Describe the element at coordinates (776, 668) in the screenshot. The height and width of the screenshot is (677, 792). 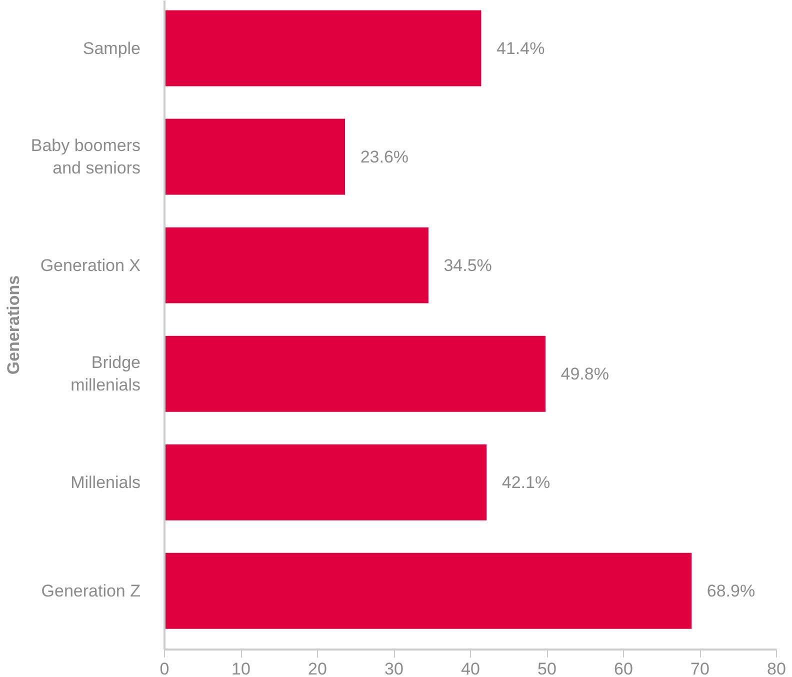
I see `x-tick-label: 80` at that location.